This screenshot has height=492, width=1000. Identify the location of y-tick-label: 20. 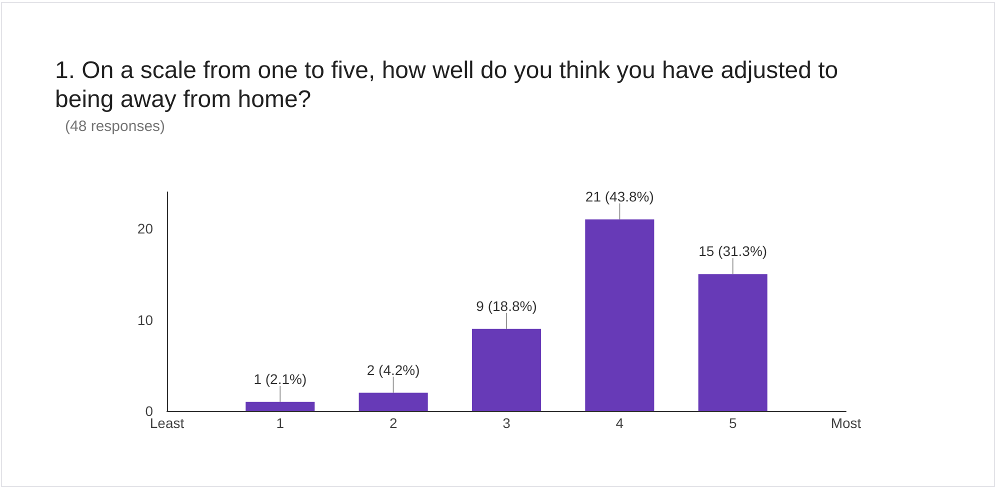
(145, 228).